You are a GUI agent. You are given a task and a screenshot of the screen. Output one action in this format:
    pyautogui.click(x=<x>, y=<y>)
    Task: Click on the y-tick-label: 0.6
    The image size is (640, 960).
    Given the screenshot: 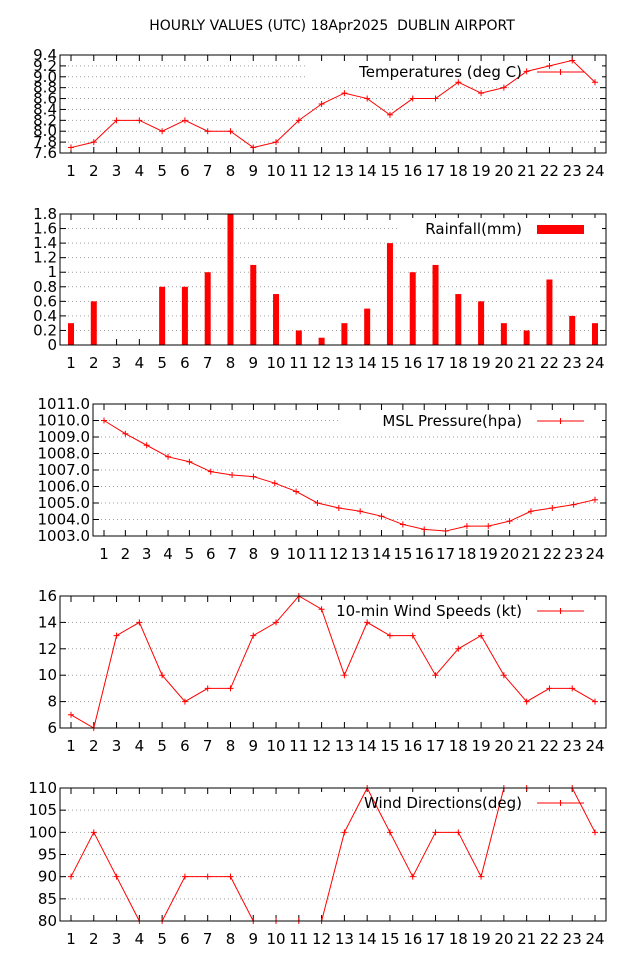 What is the action you would take?
    pyautogui.click(x=45, y=301)
    